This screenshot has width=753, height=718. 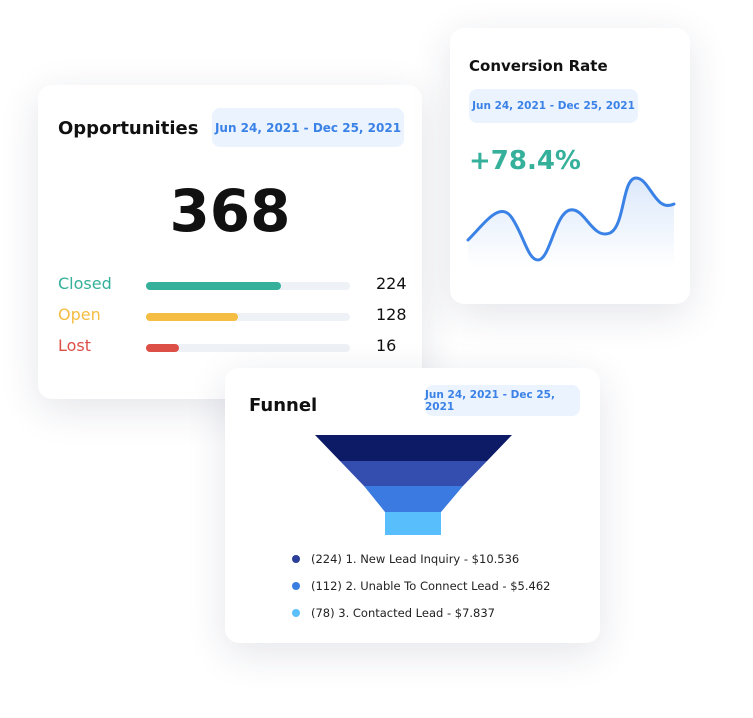 I want to click on conversion-title: Conversion Rate, so click(x=538, y=66).